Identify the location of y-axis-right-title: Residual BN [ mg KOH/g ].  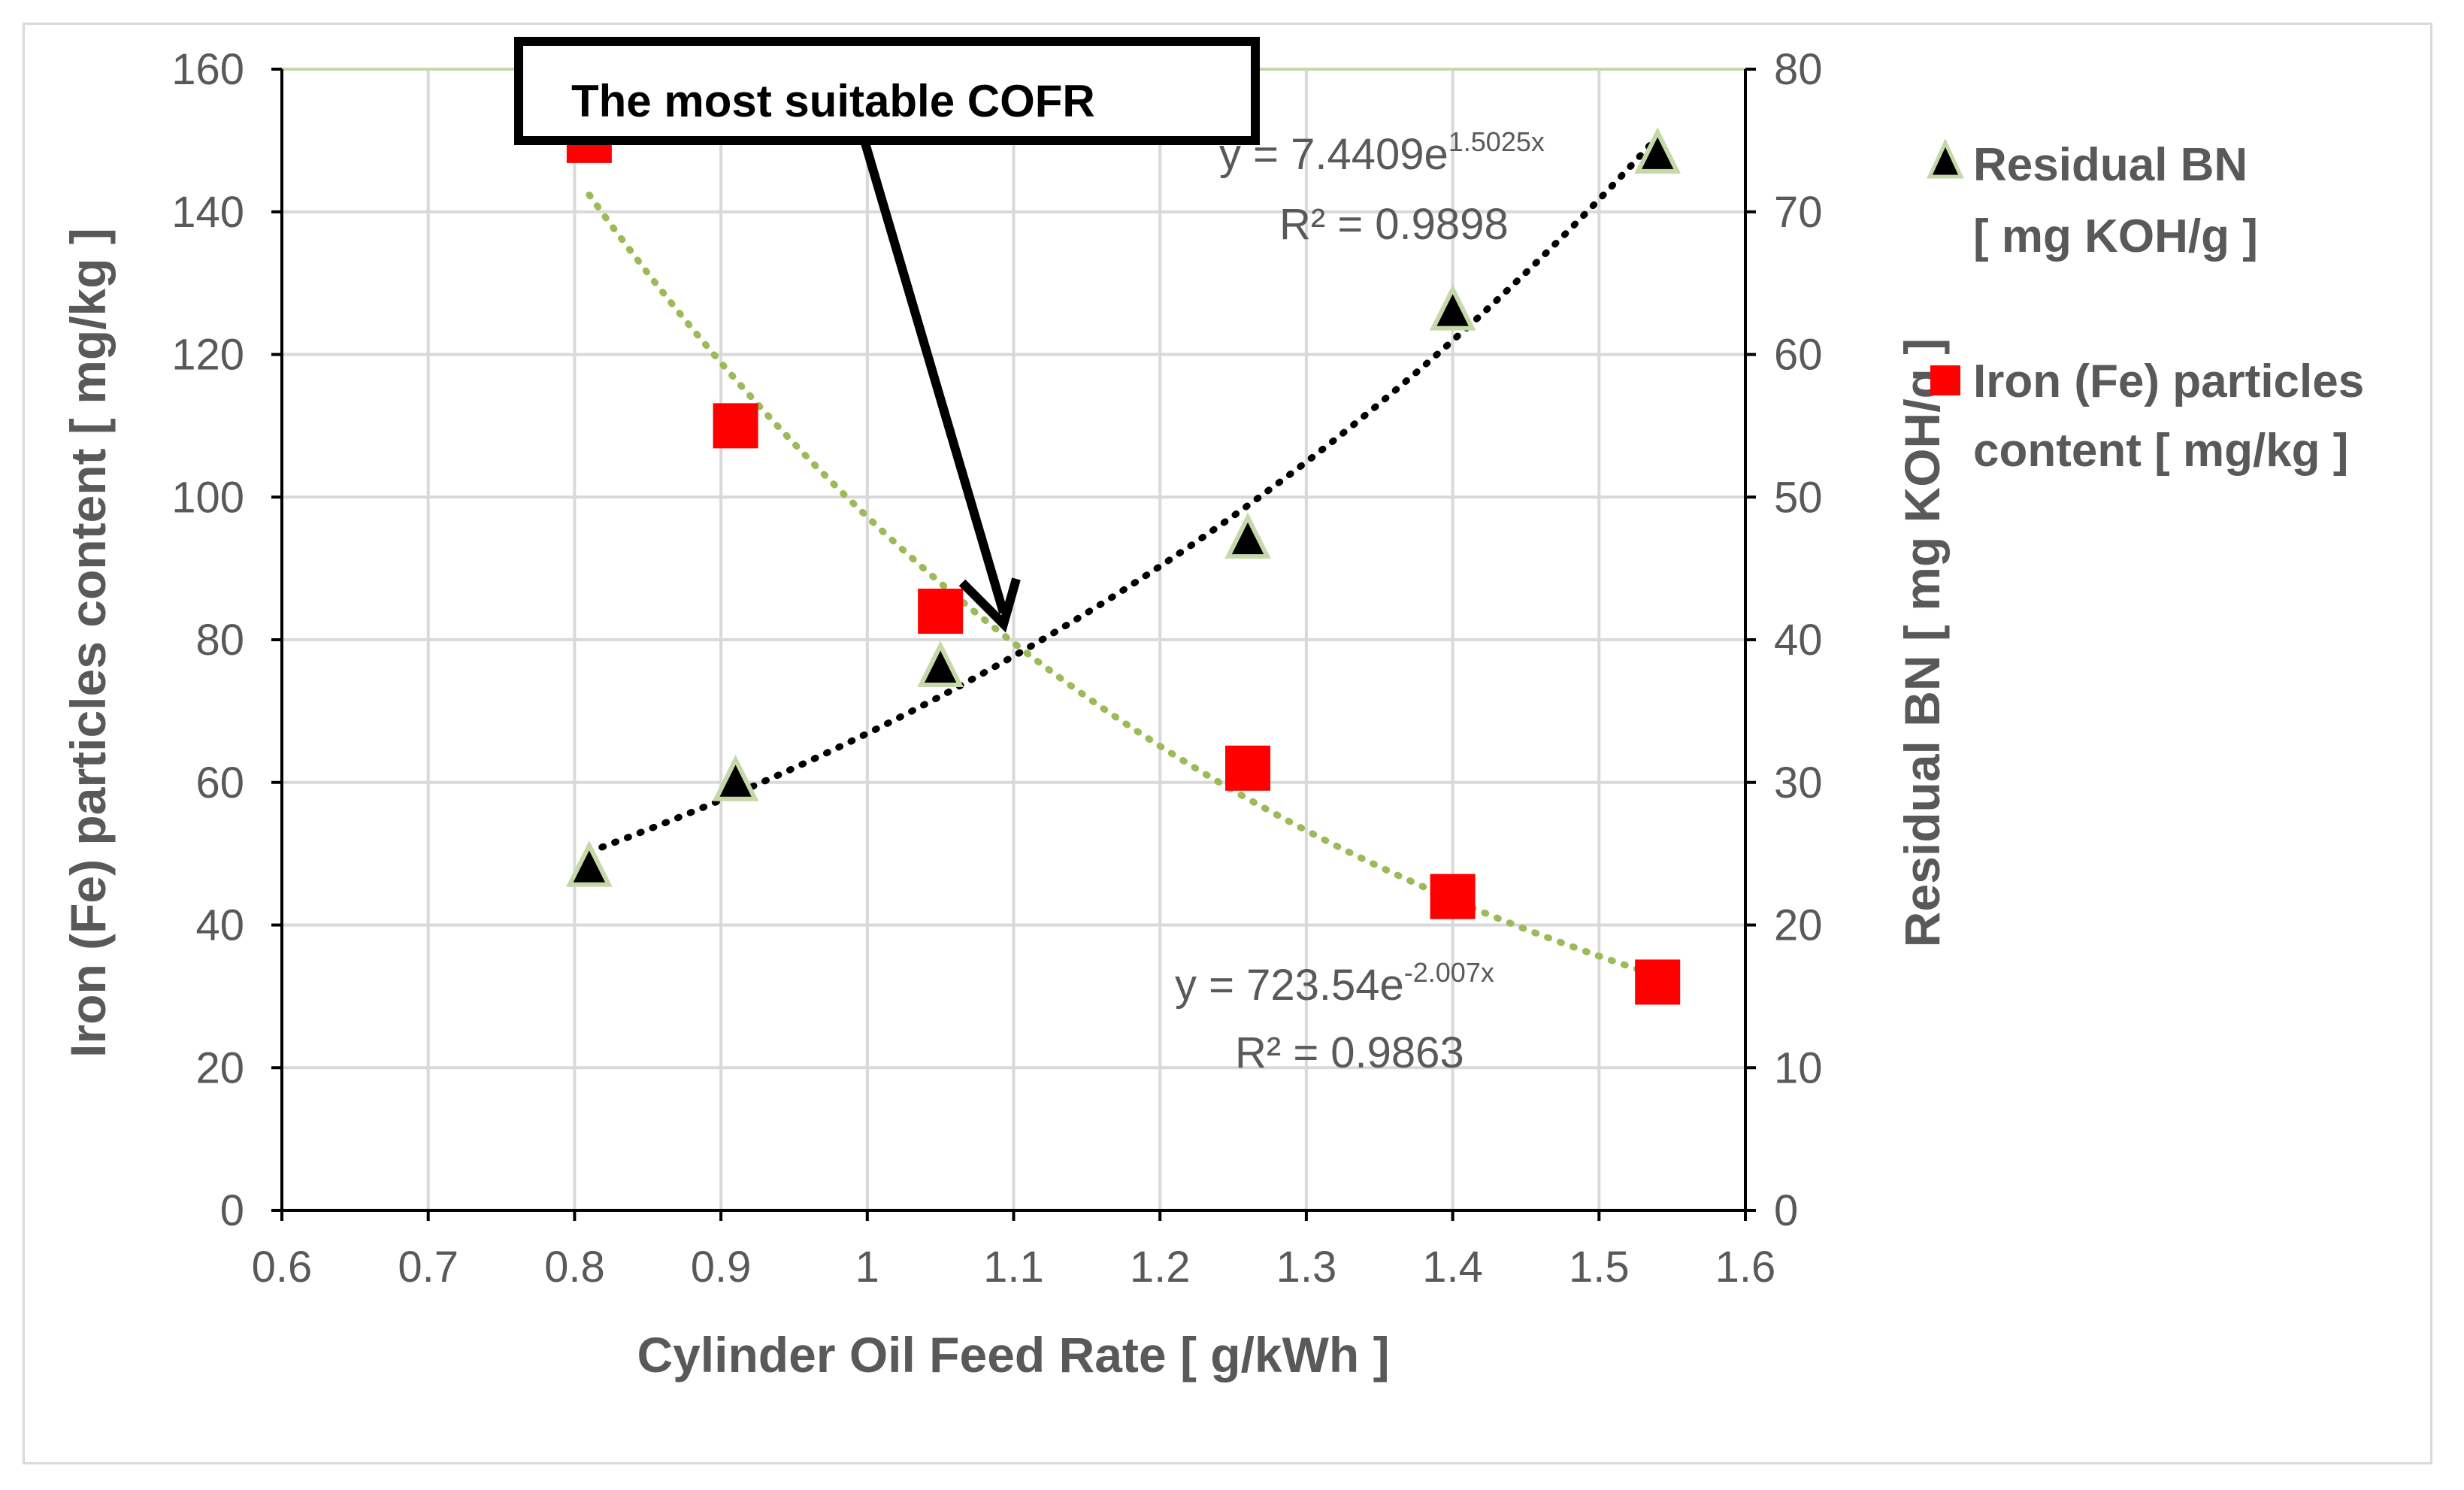
(1922, 642).